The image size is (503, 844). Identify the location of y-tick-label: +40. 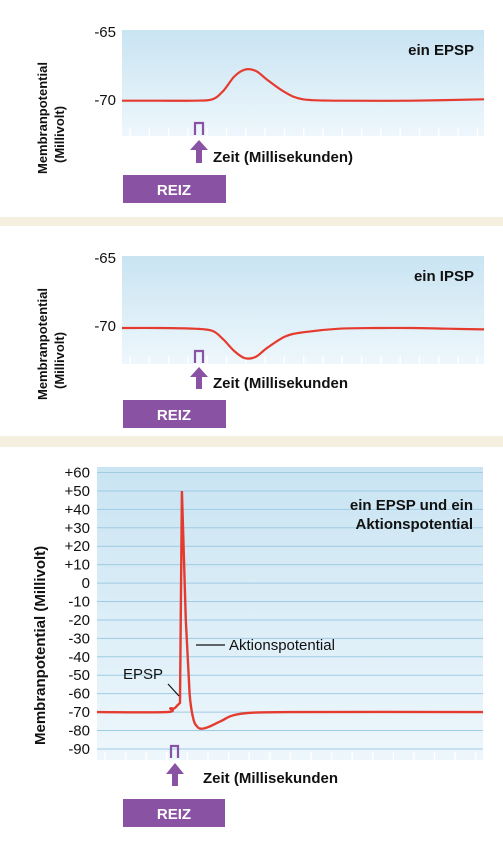
(77, 509).